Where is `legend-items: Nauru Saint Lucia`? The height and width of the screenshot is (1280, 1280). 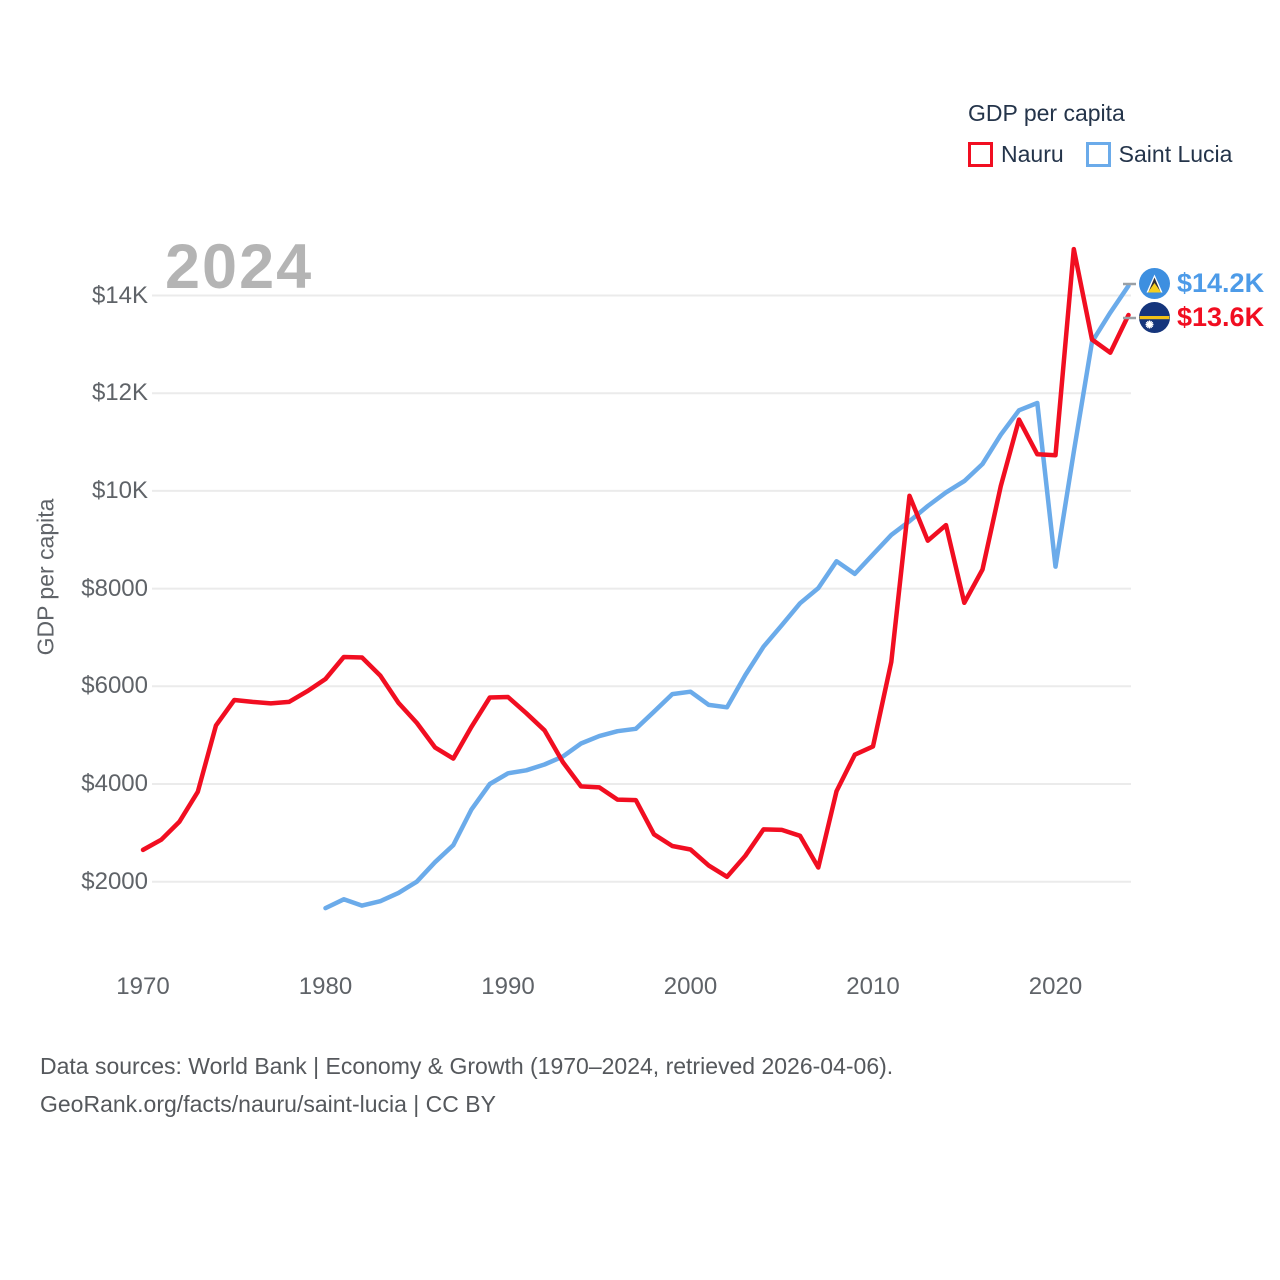
legend-items: Nauru Saint Lucia is located at coordinates (1107, 154).